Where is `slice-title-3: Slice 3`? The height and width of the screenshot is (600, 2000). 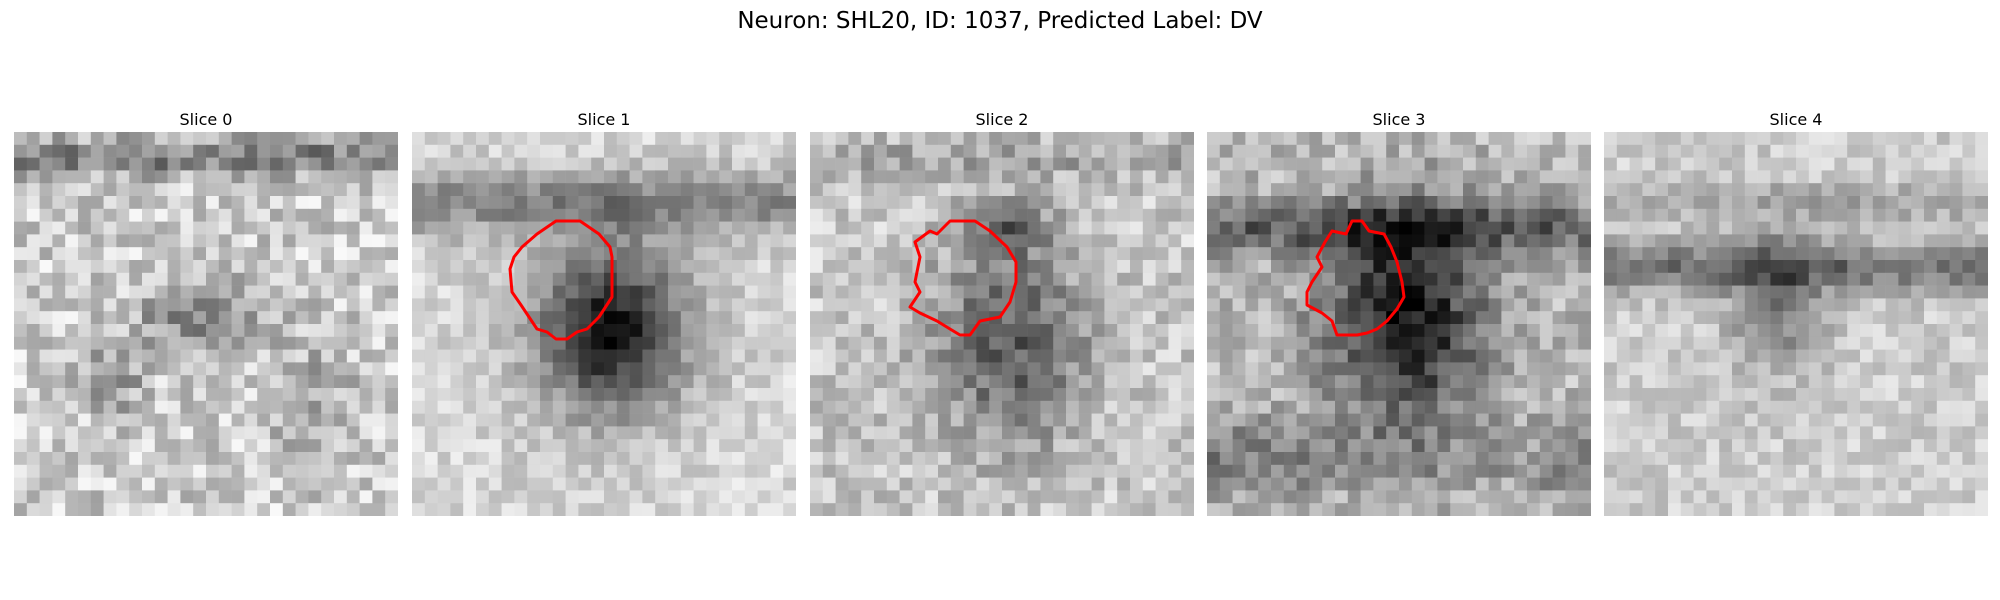
slice-title-3: Slice 3 is located at coordinates (1399, 119).